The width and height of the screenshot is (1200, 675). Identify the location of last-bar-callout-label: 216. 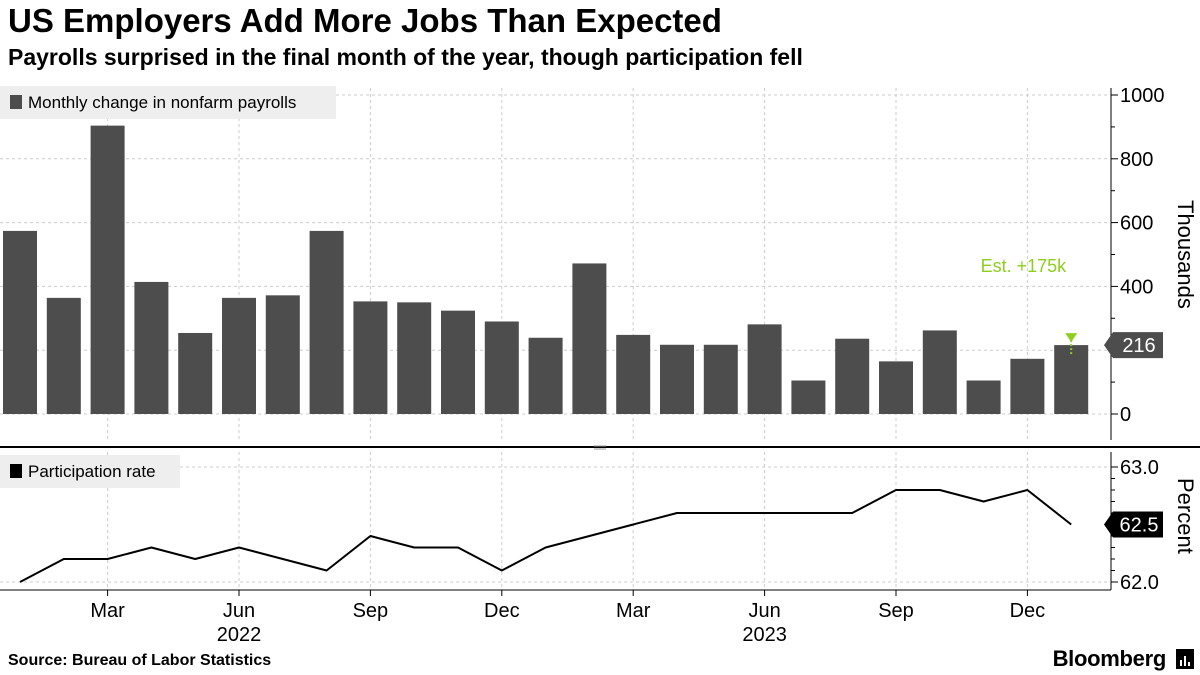
(1138, 346).